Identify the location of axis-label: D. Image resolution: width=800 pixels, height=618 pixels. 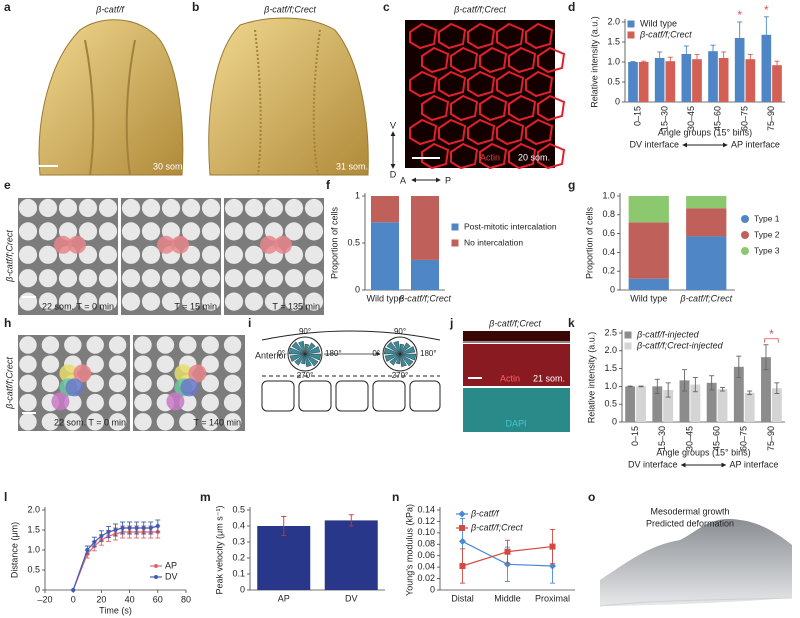
(393, 174).